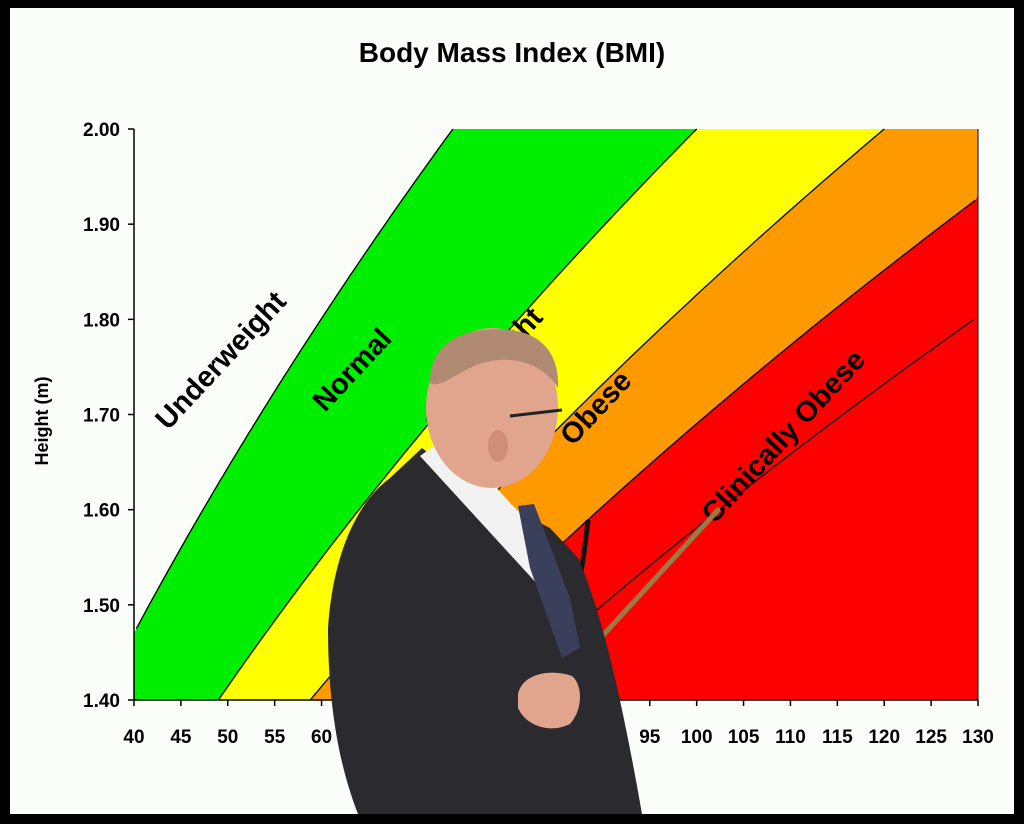 Image resolution: width=1024 pixels, height=824 pixels. I want to click on y-tick-label: 1.80, so click(101, 320).